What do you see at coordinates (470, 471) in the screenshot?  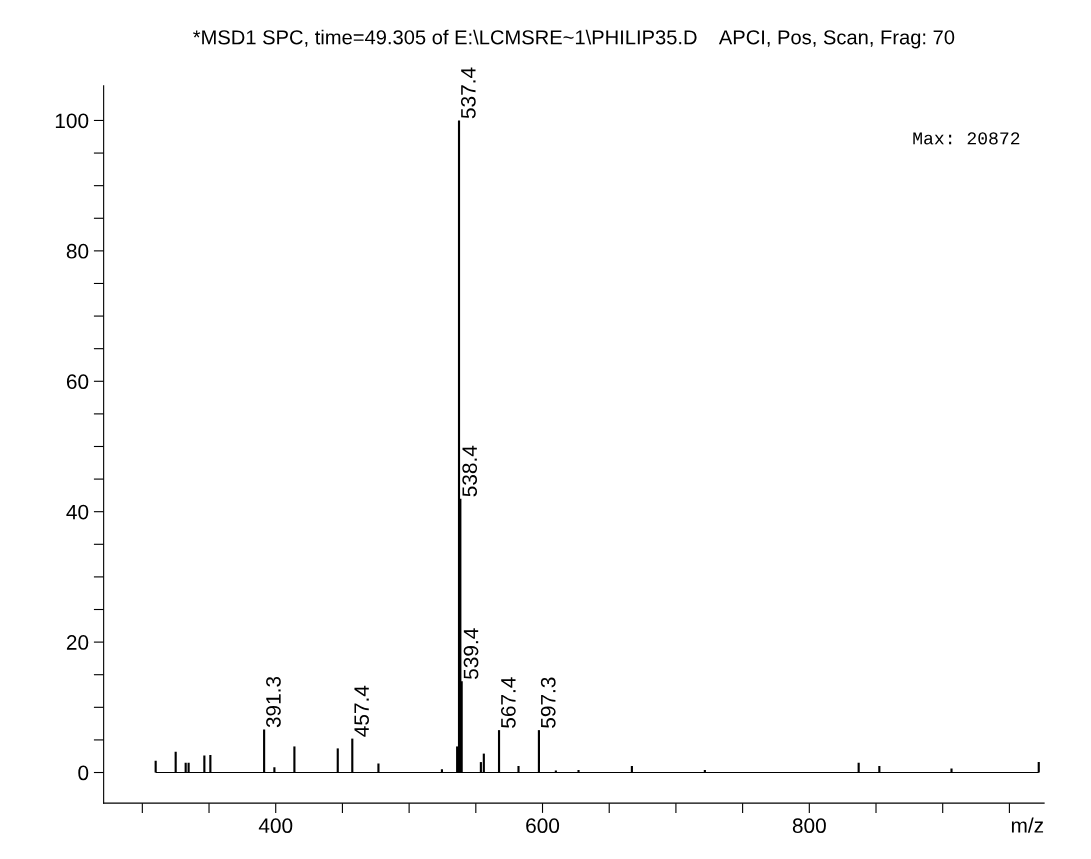 I see `annotation: 538.4` at bounding box center [470, 471].